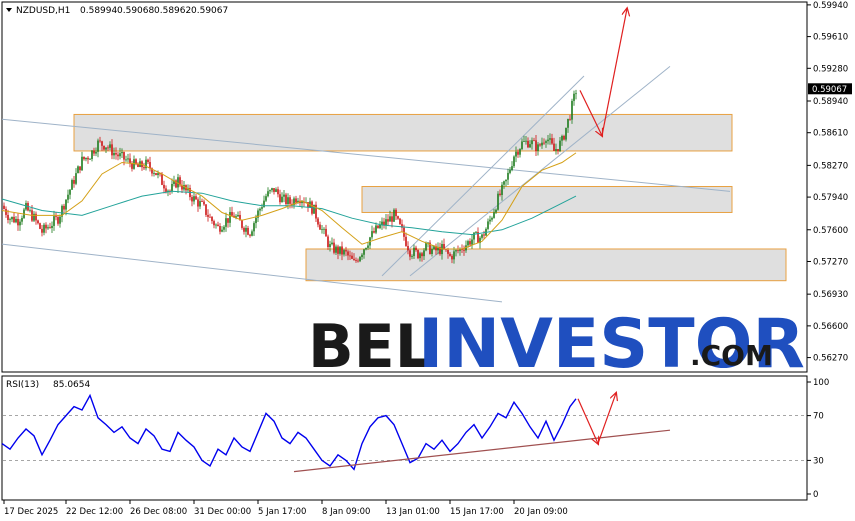 This screenshot has width=855, height=521. What do you see at coordinates (818, 417) in the screenshot?
I see `rsi-tick-label: 70` at bounding box center [818, 417].